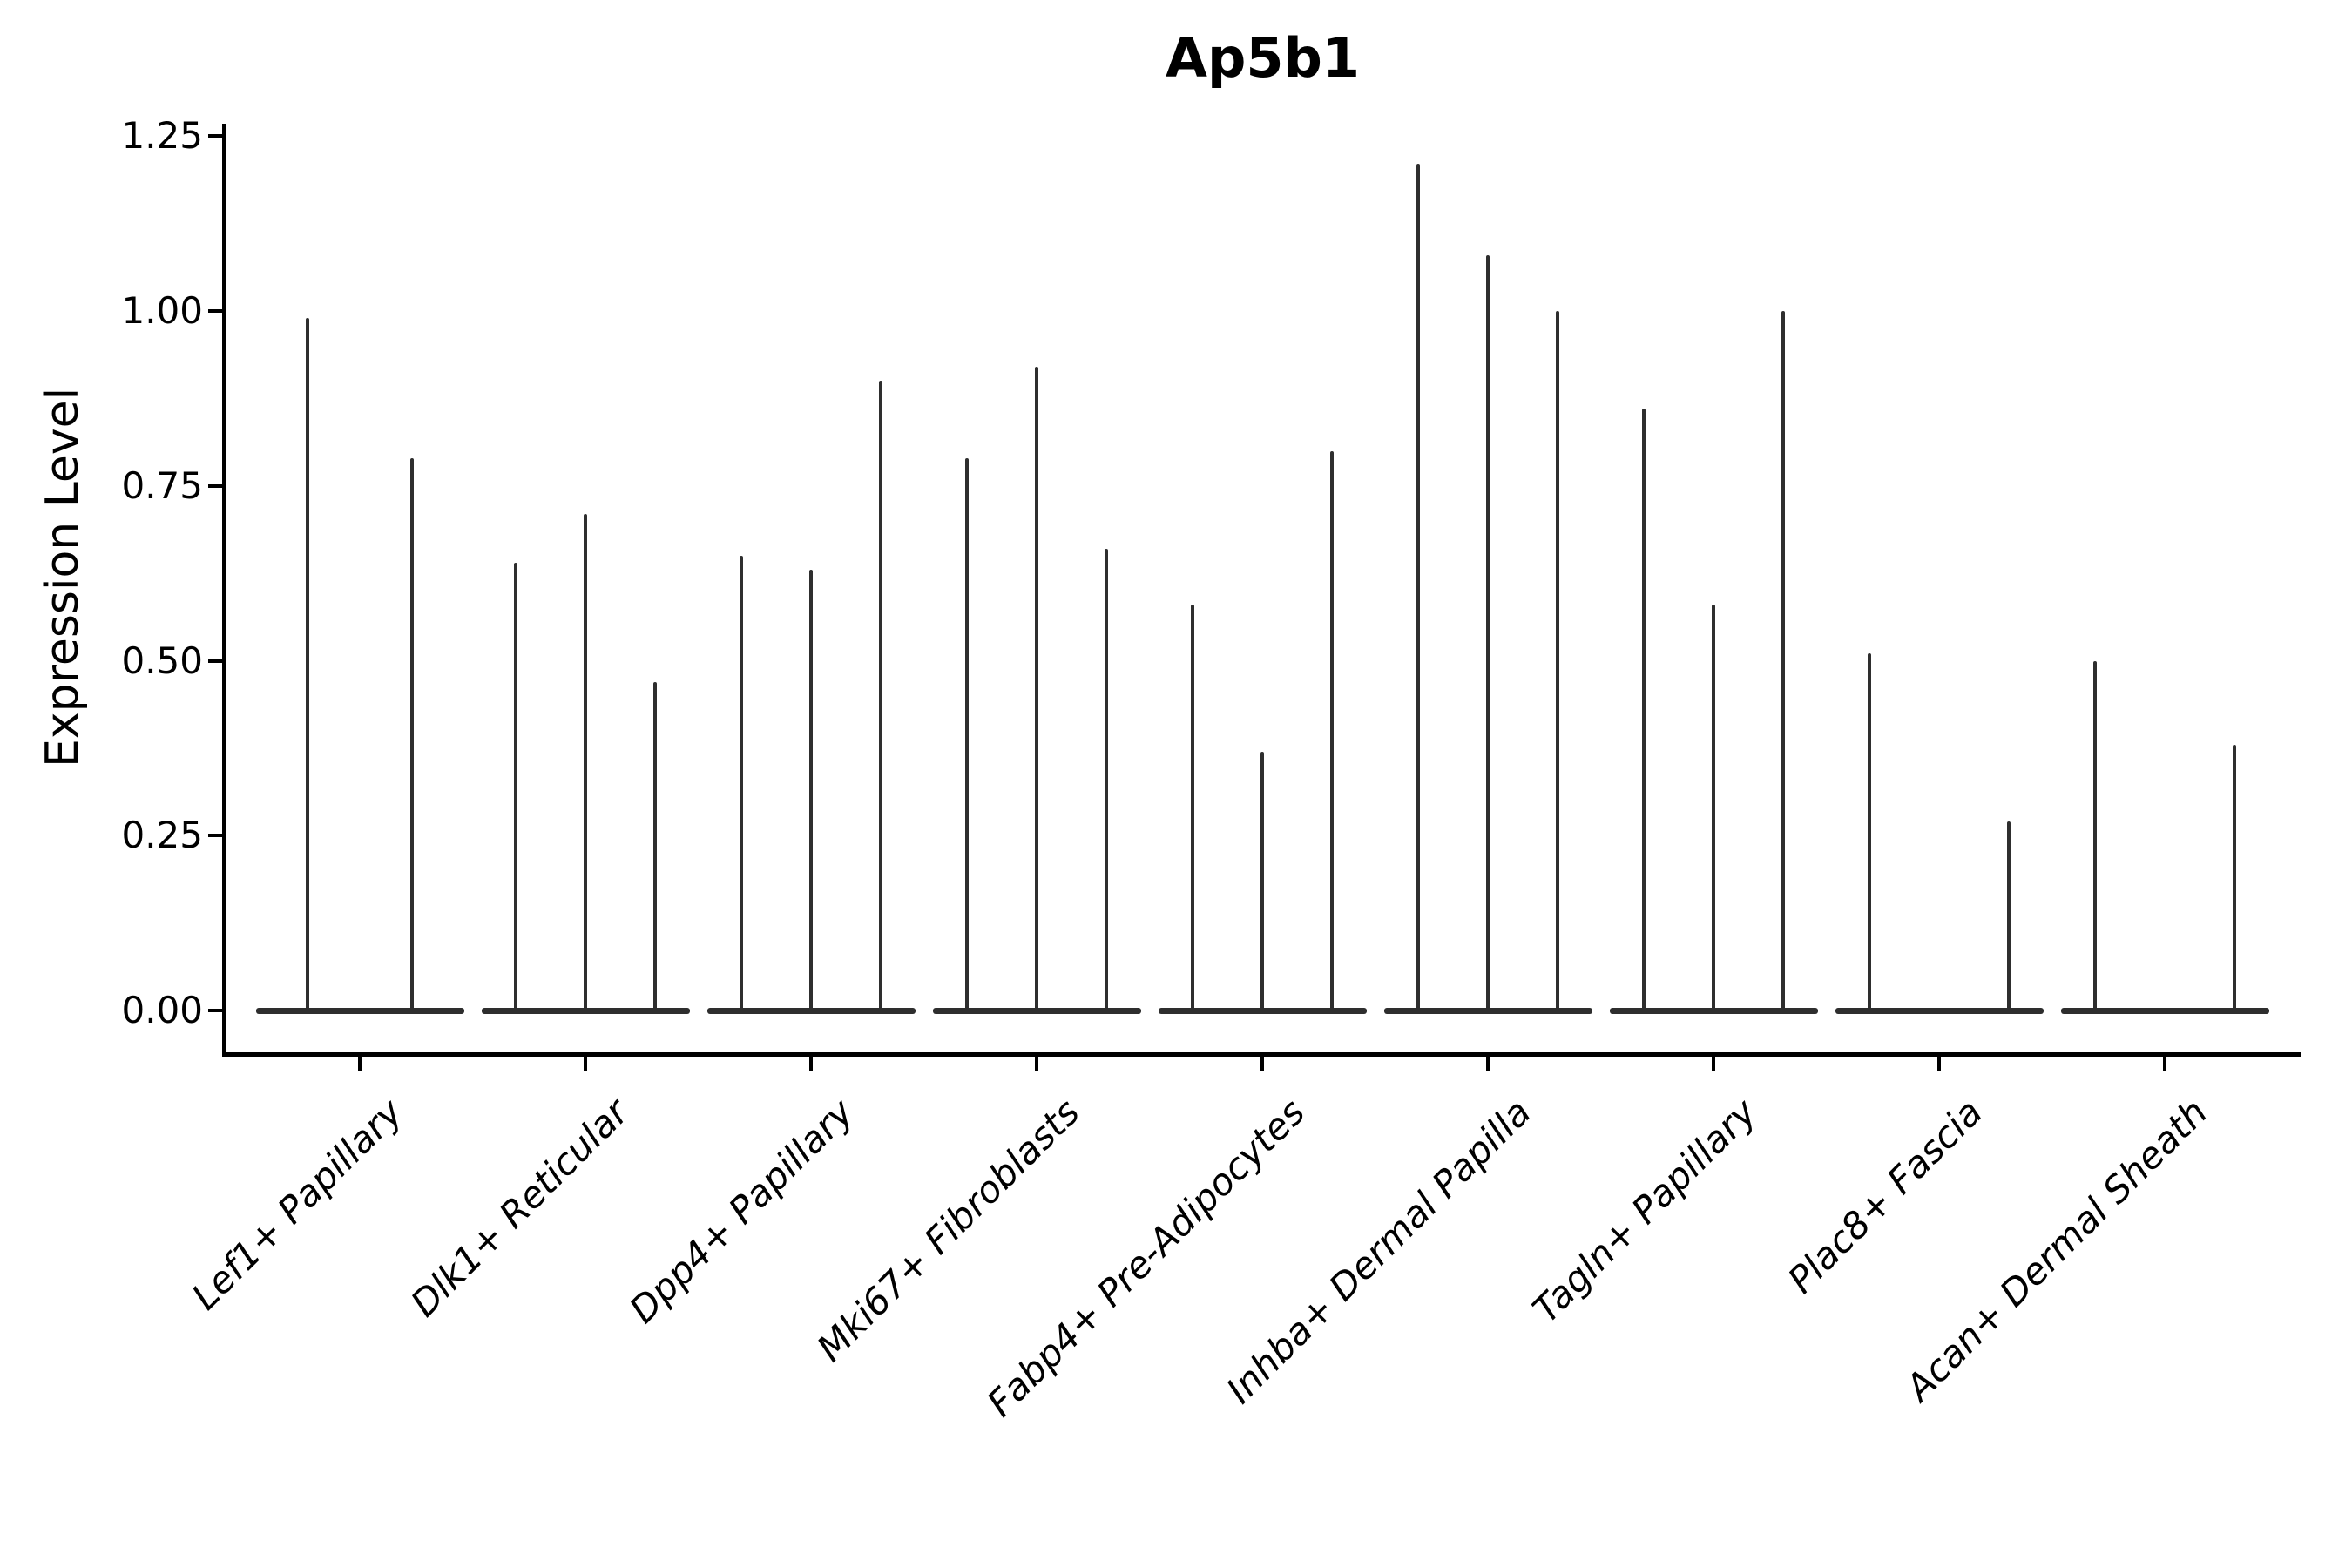  Describe the element at coordinates (1644, 1211) in the screenshot. I see `x-tick-label: Tagln+ Papillary` at that location.